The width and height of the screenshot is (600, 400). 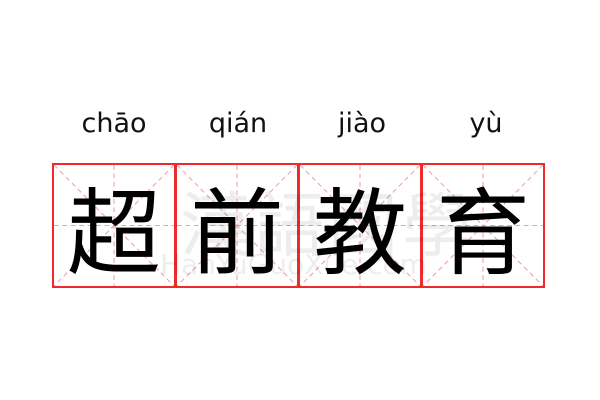 I want to click on character-1: 超, so click(x=113, y=234).